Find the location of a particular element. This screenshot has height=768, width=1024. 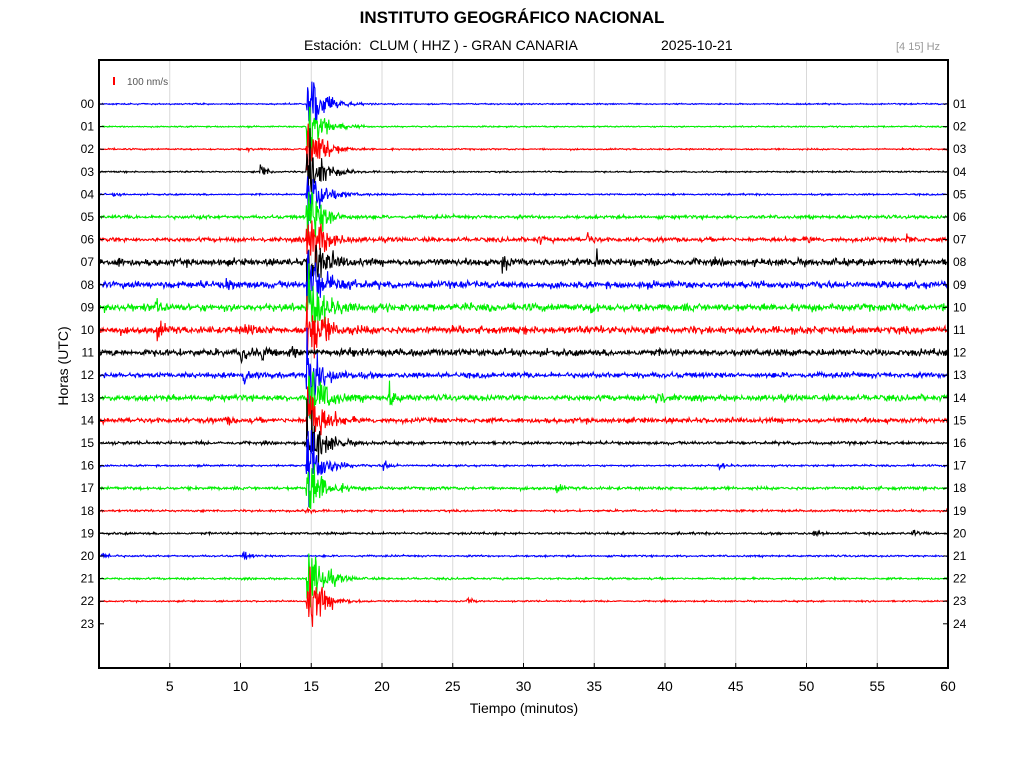

hour-label-right: 12 is located at coordinates (960, 353).